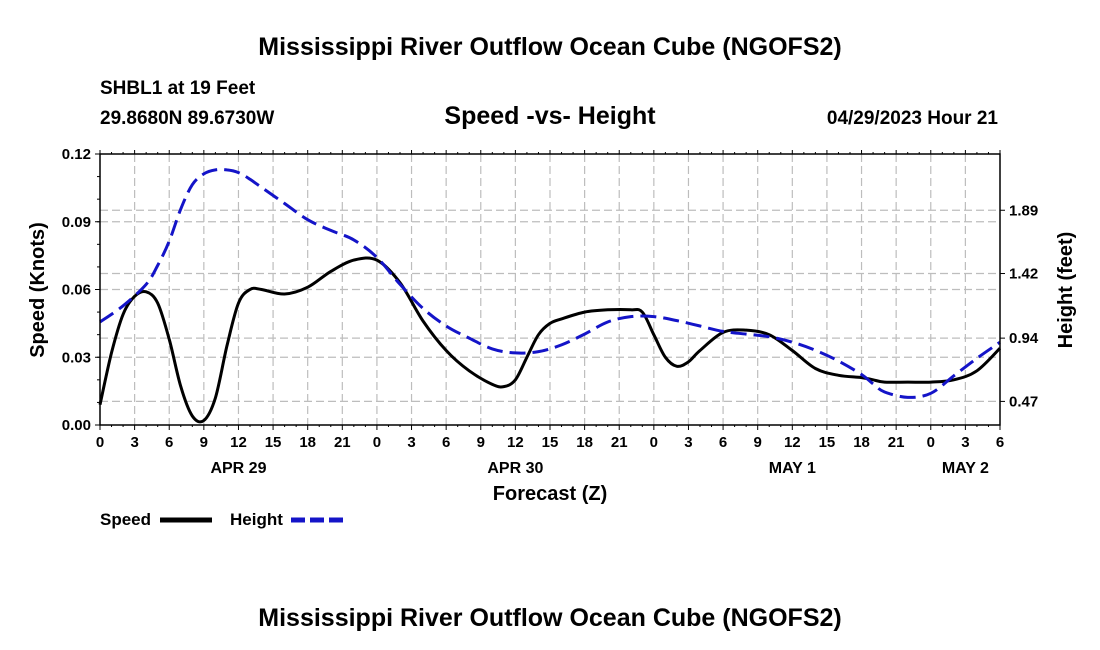 The width and height of the screenshot is (1100, 650). I want to click on date-label: MAY 2, so click(965, 468).